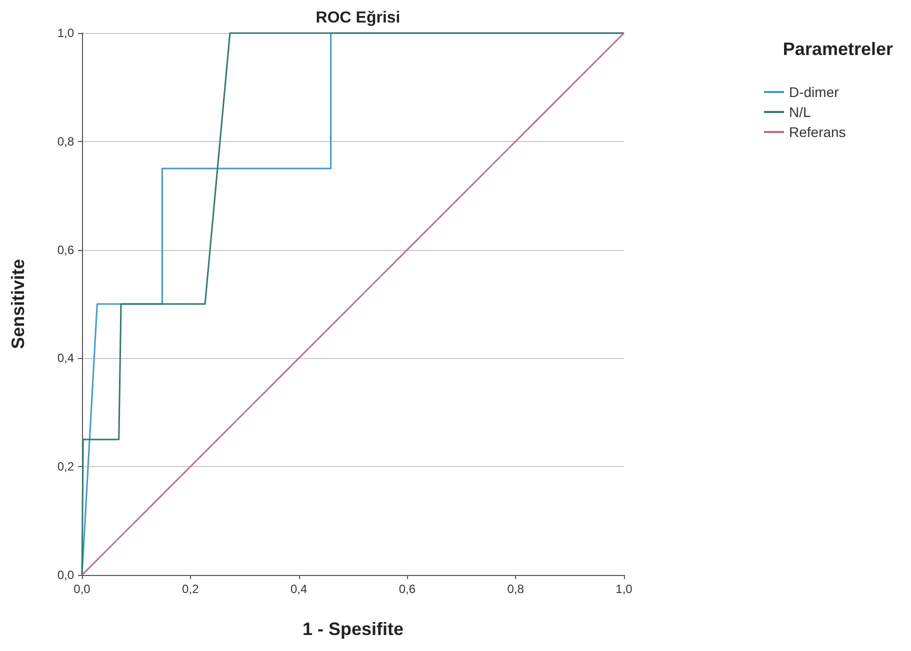  What do you see at coordinates (191, 589) in the screenshot?
I see `x-tick-label: 0,2` at bounding box center [191, 589].